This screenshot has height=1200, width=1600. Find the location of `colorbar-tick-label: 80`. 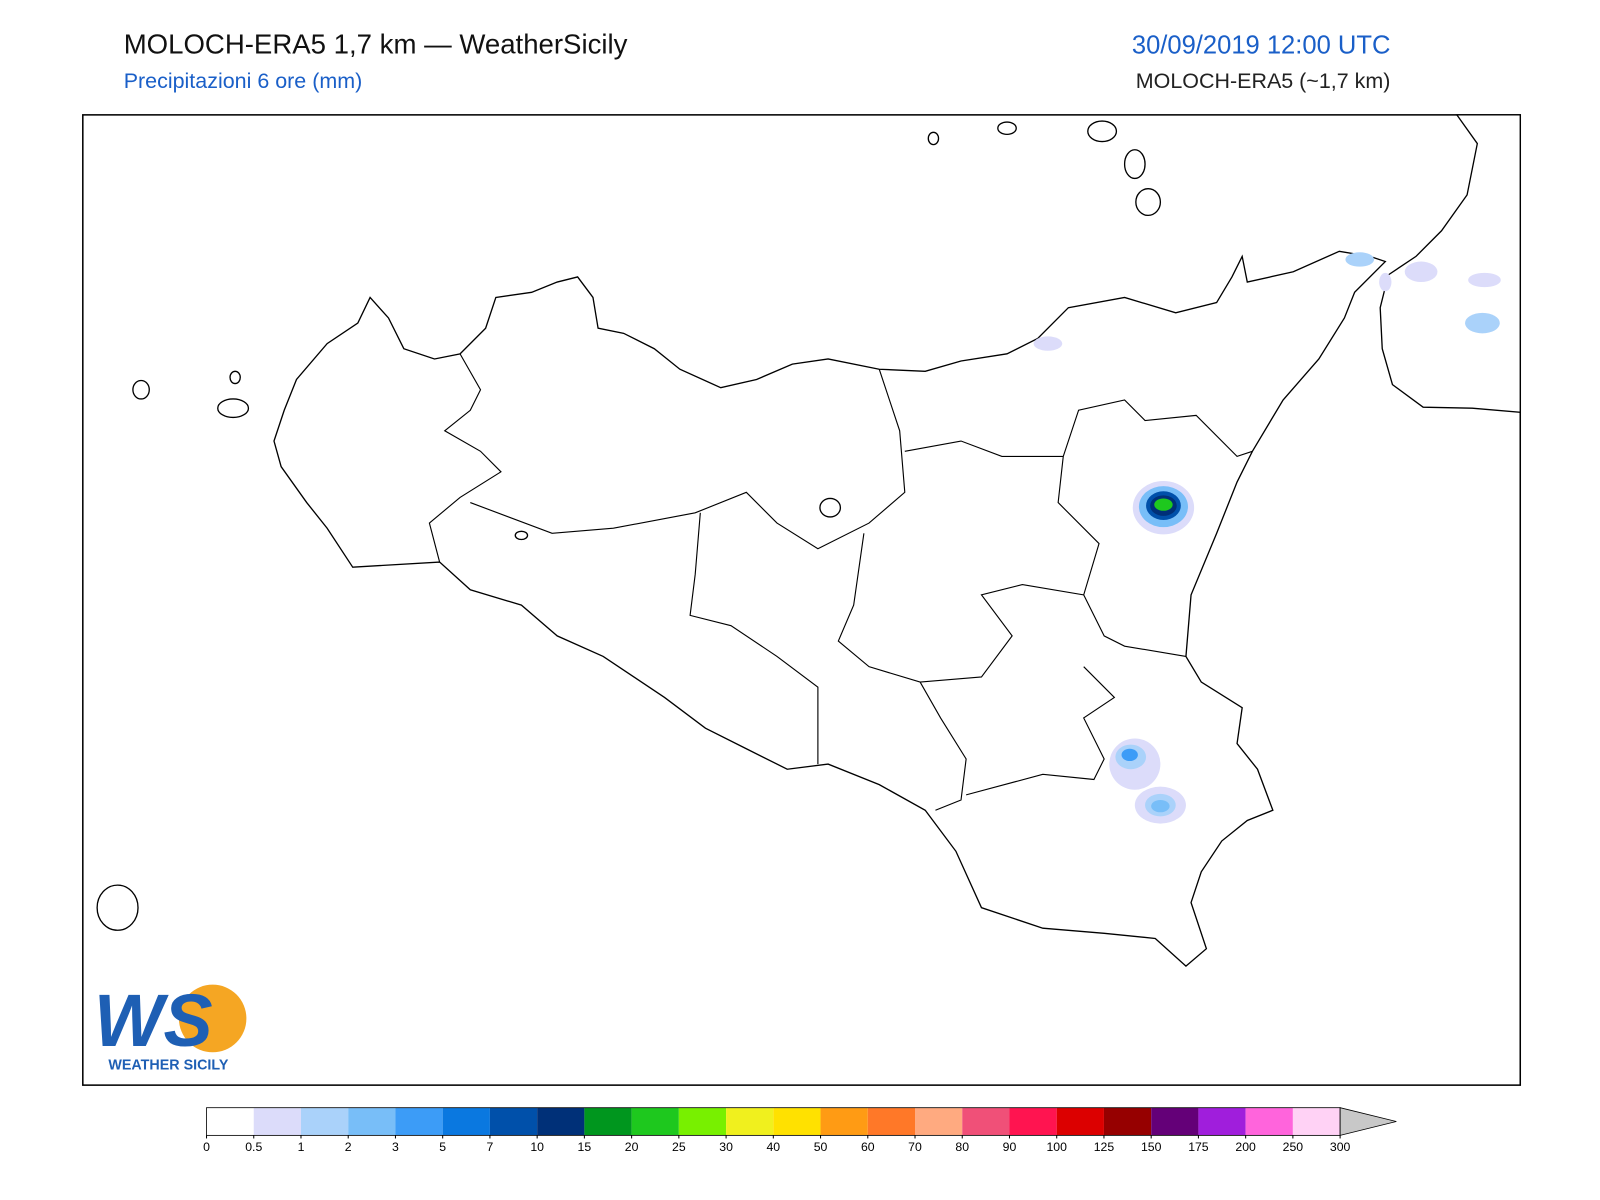

colorbar-tick-label: 80 is located at coordinates (962, 1147).